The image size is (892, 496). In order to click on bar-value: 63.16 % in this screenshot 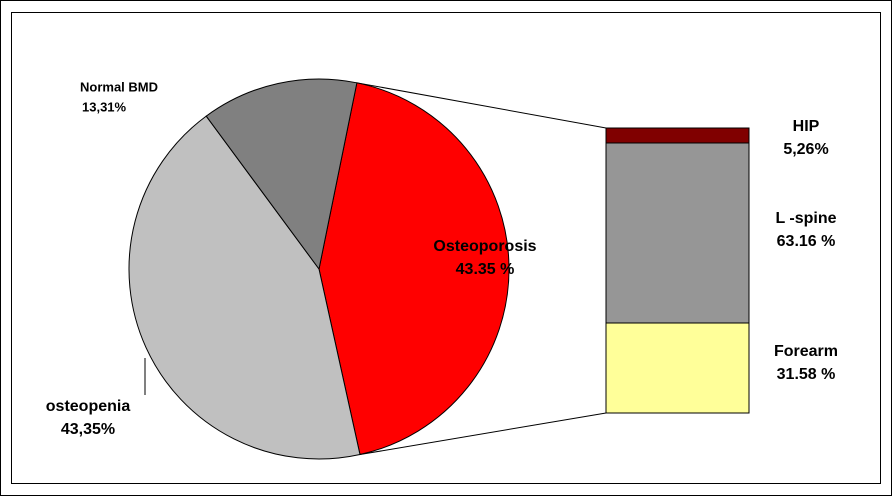, I will do `click(806, 241)`.